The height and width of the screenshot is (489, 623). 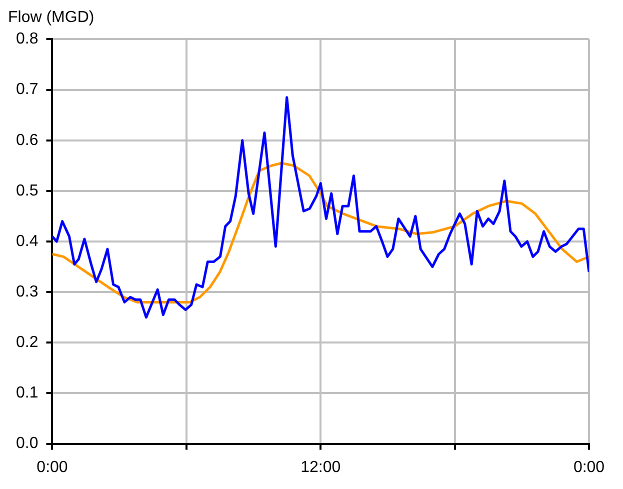 I want to click on y-tick-label: 0.6, so click(x=27, y=140).